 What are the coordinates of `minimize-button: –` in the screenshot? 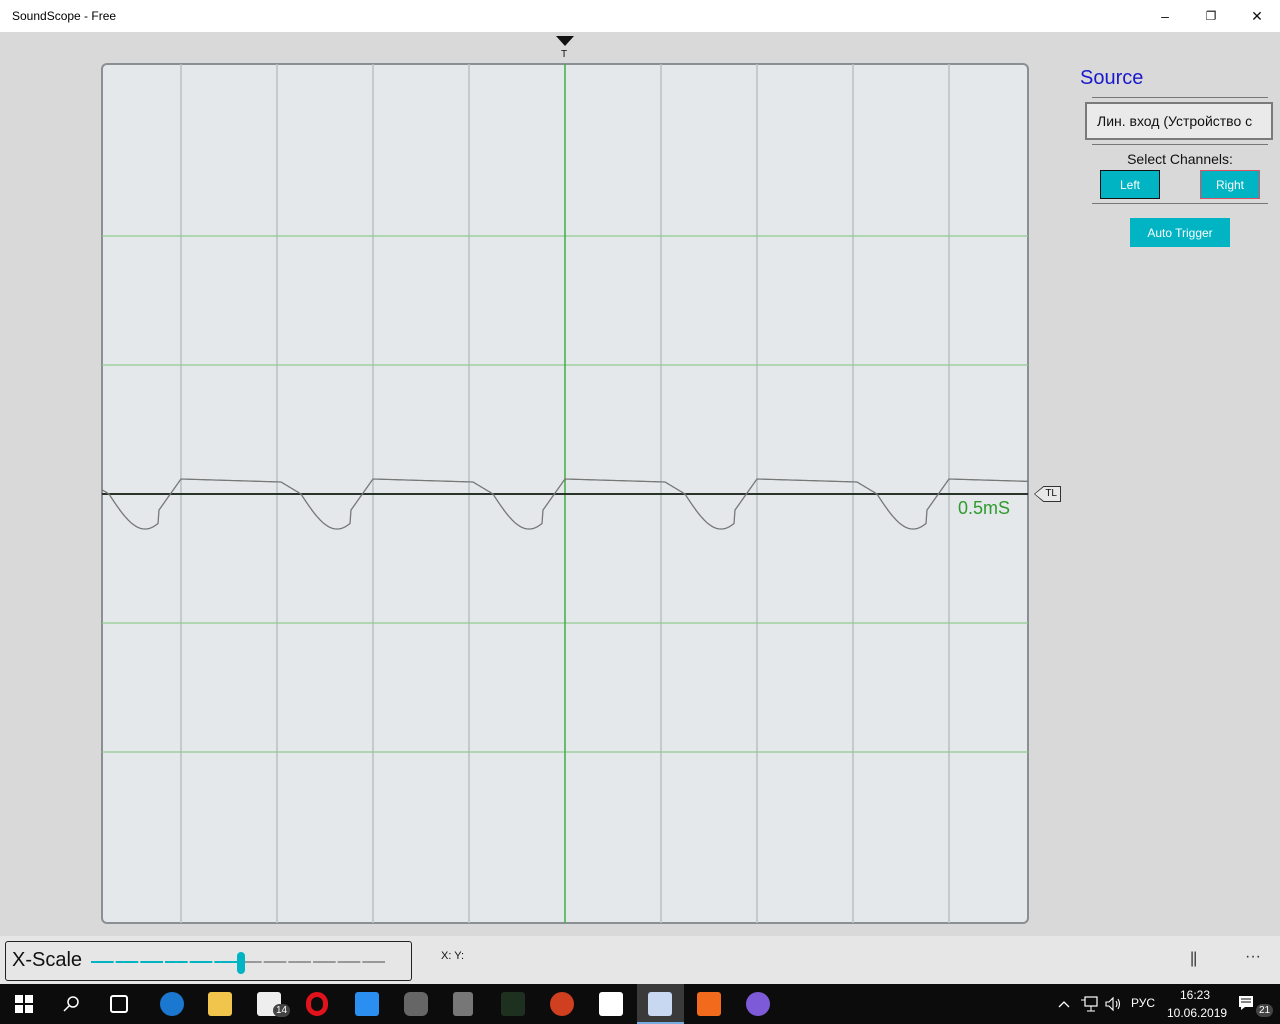 It's located at (1165, 16).